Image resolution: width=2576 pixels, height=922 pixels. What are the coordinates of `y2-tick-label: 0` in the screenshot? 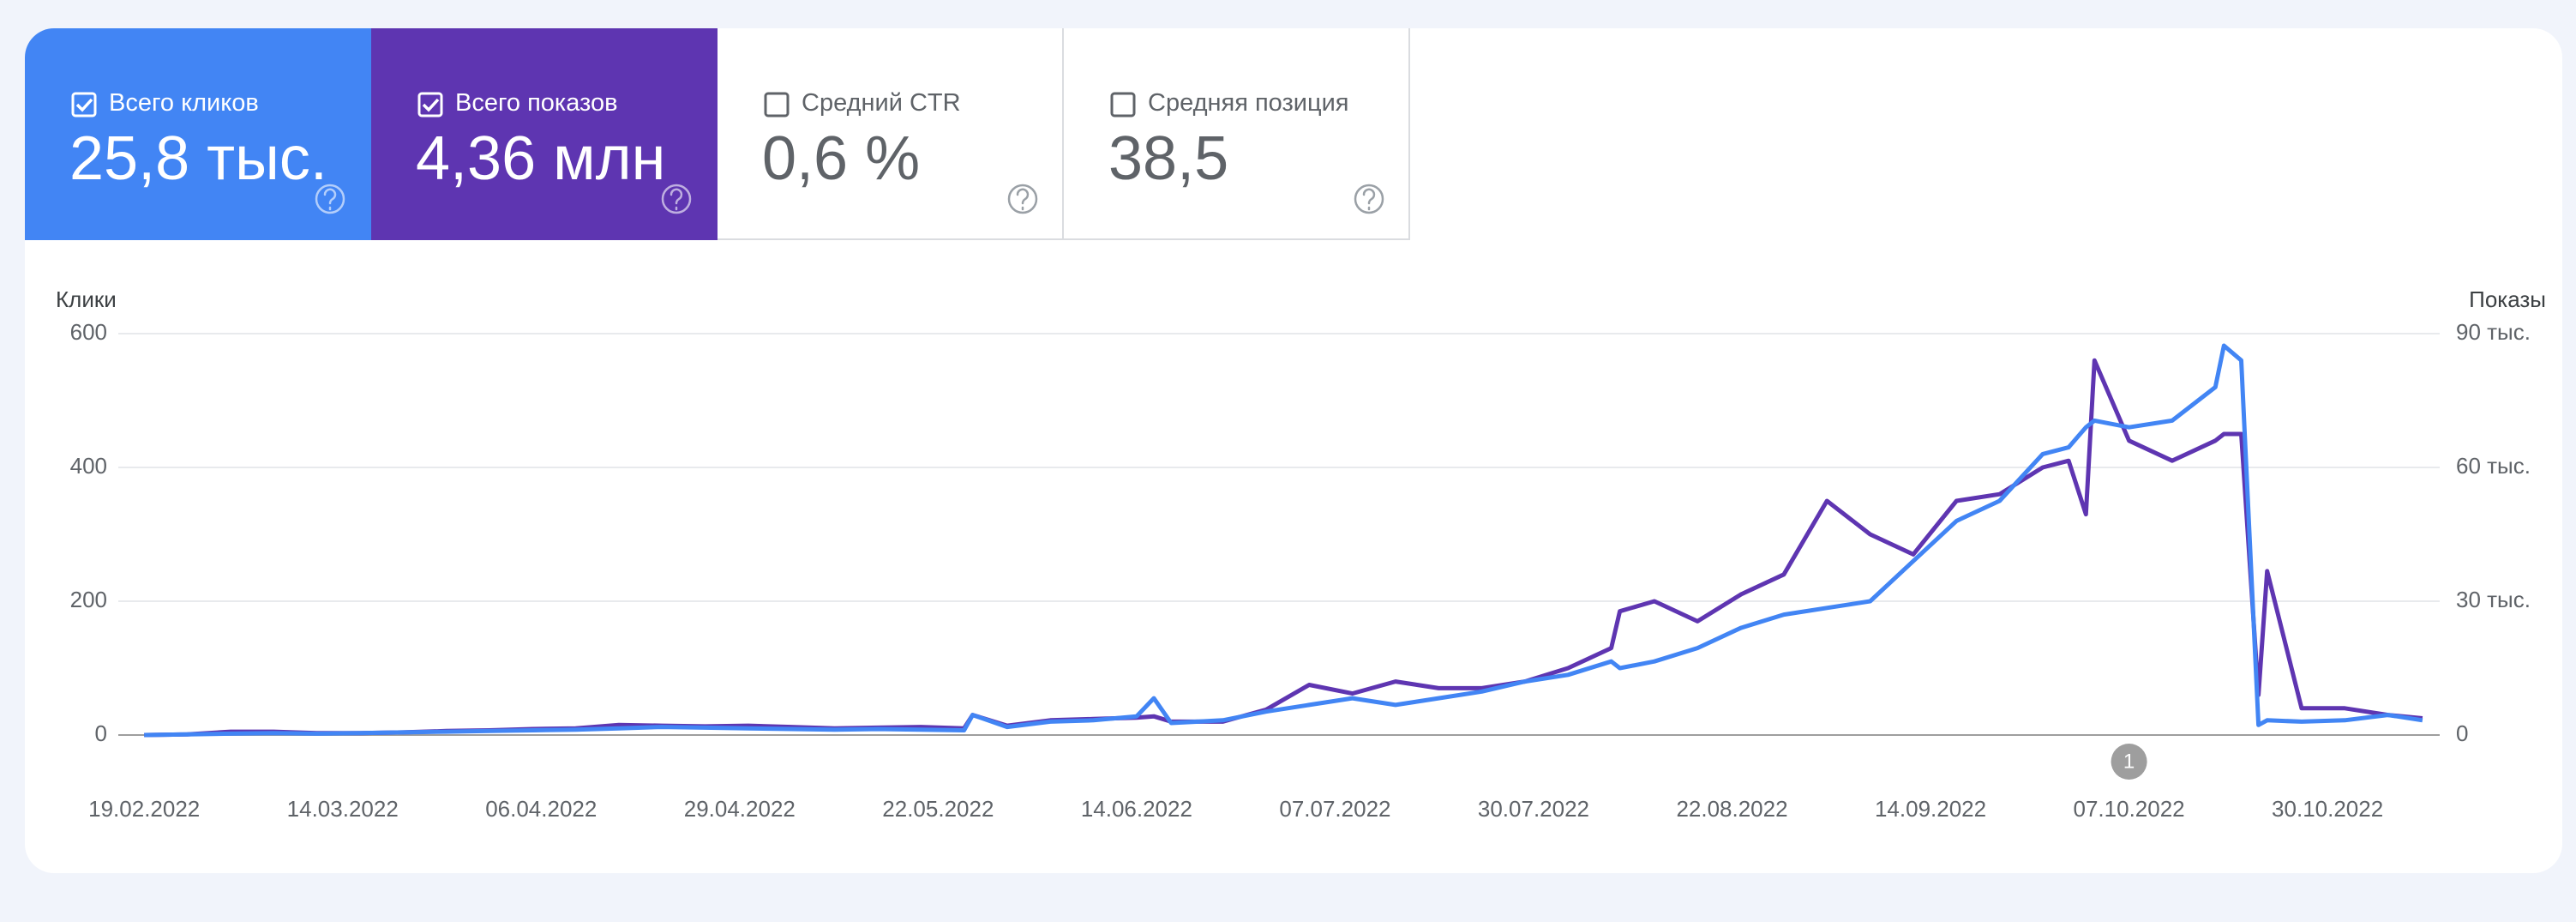 It's located at (2462, 733).